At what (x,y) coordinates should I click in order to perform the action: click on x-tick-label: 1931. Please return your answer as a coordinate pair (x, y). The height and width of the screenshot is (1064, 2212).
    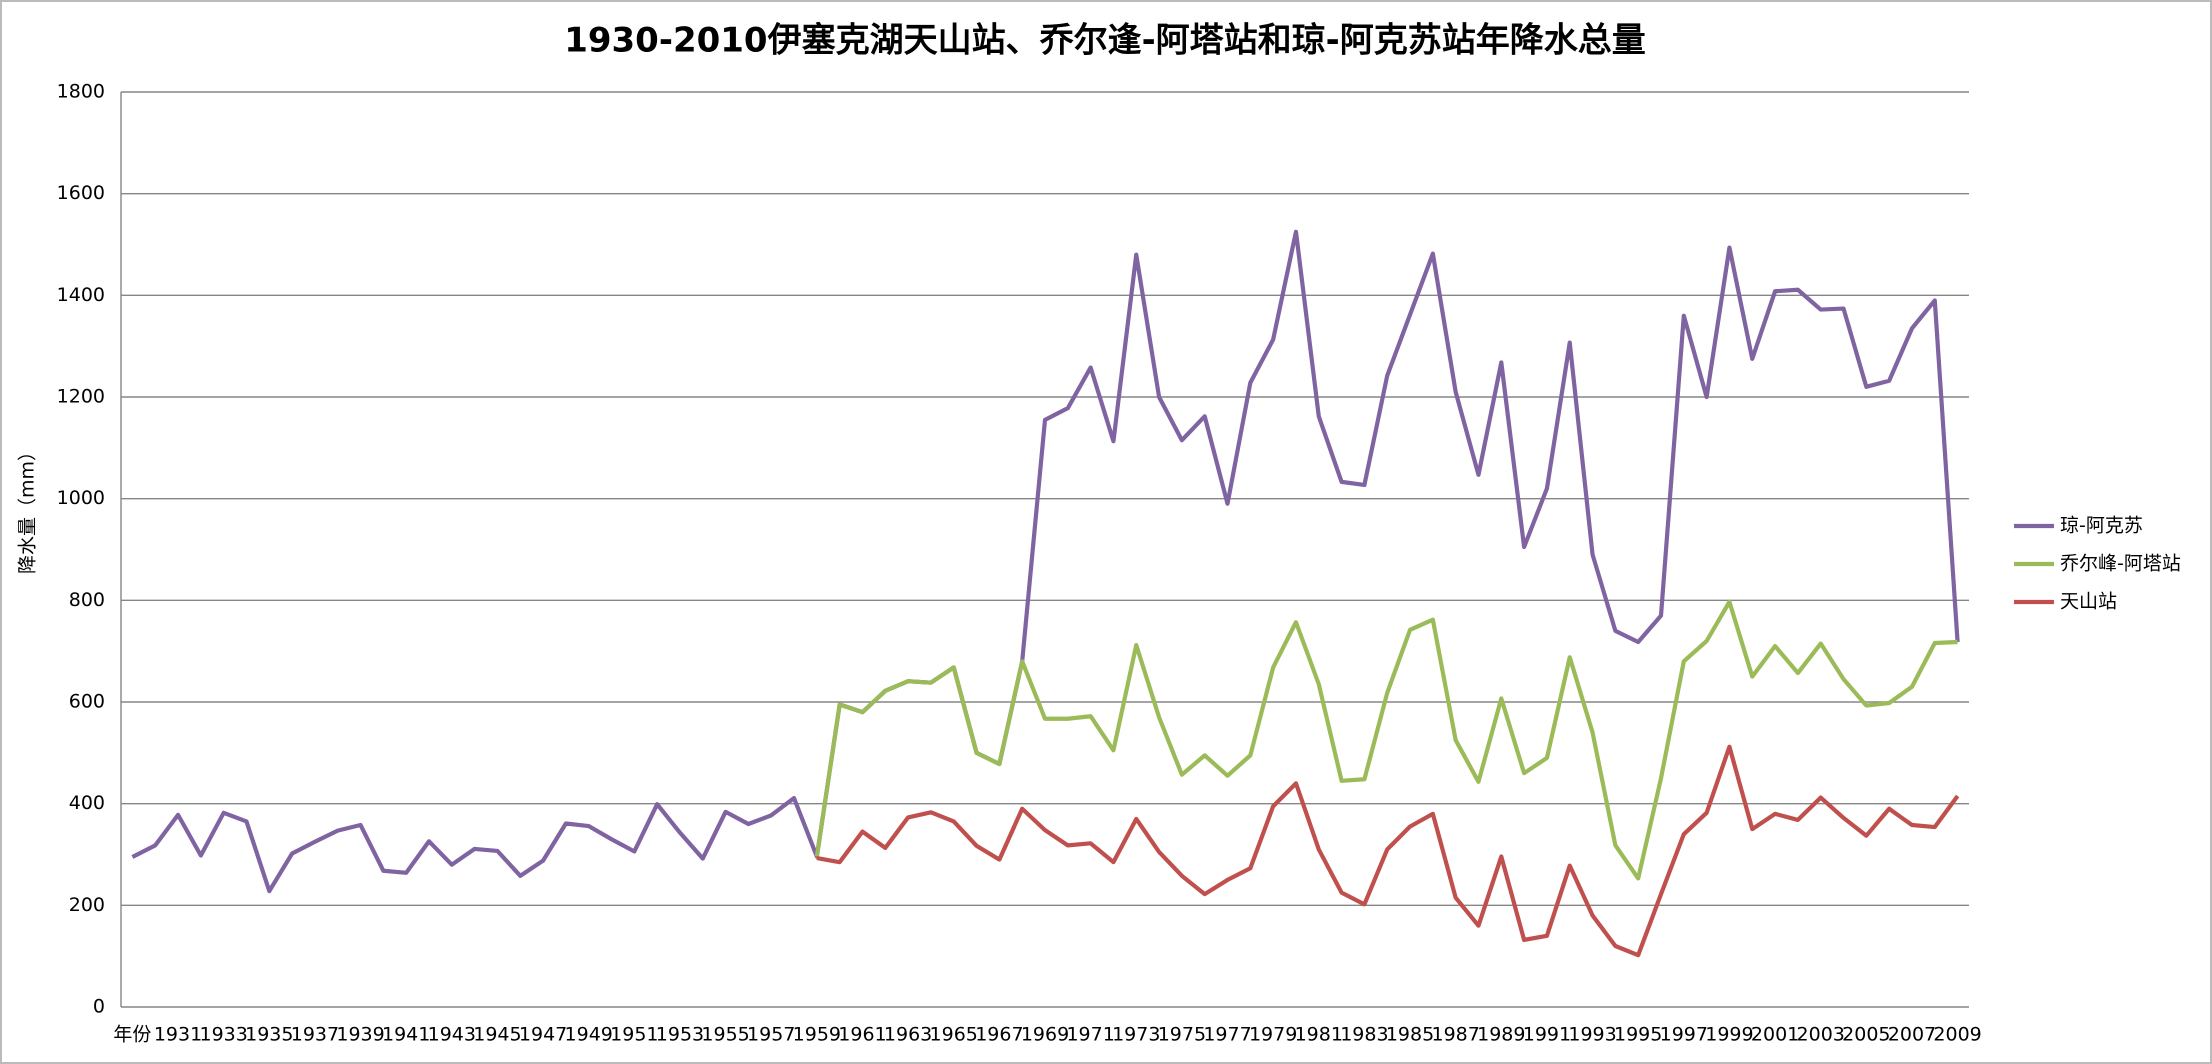
    Looking at the image, I should click on (178, 1035).